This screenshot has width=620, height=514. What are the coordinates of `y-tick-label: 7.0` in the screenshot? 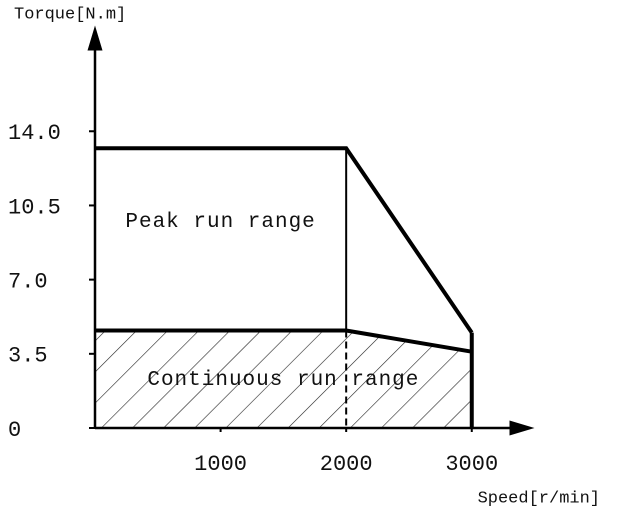 It's located at (28, 281).